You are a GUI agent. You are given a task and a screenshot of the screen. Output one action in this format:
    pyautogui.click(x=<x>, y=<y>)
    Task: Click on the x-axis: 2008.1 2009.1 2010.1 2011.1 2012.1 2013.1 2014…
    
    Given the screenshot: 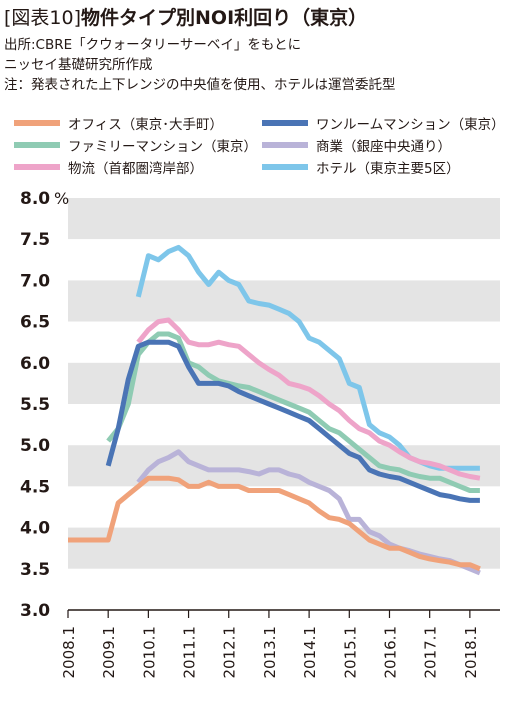 What is the action you would take?
    pyautogui.click(x=280, y=644)
    